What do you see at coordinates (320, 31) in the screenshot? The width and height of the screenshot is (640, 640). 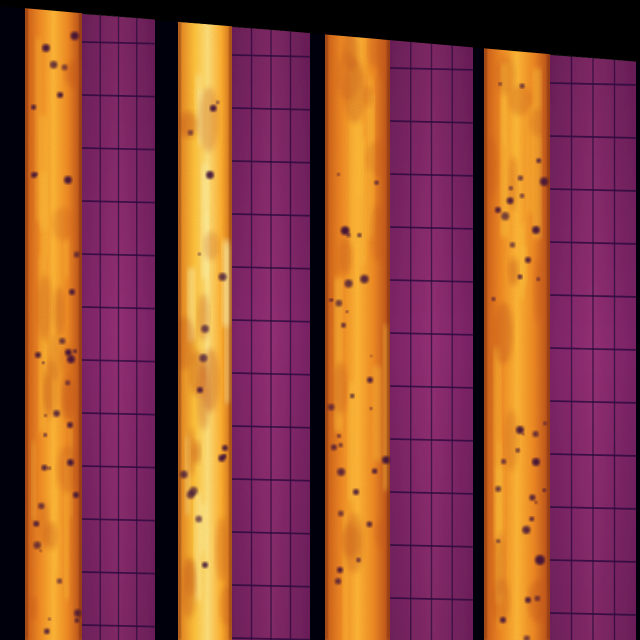 I see `top-shadow` at bounding box center [320, 31].